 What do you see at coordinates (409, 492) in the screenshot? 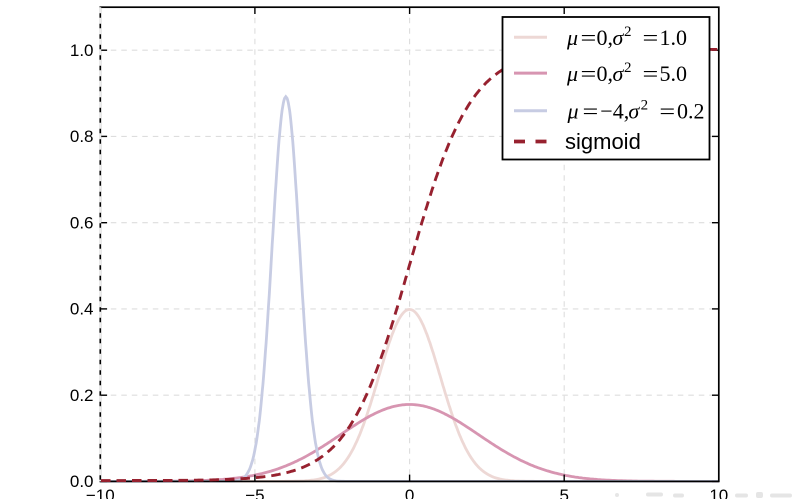
I see `svg-text: 0` at bounding box center [409, 492].